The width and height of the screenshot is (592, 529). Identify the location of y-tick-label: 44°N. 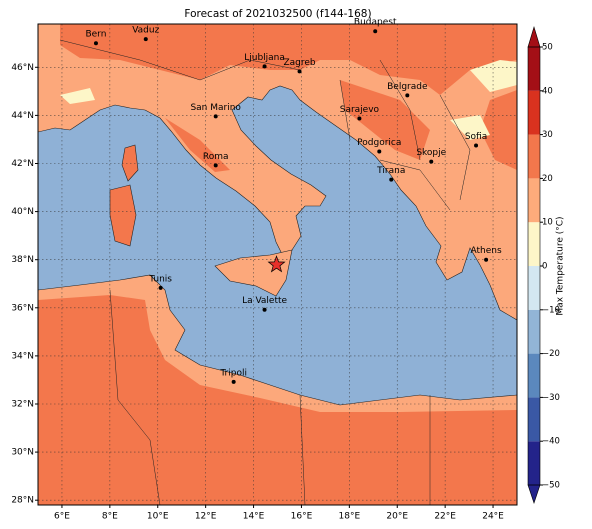
(22, 116).